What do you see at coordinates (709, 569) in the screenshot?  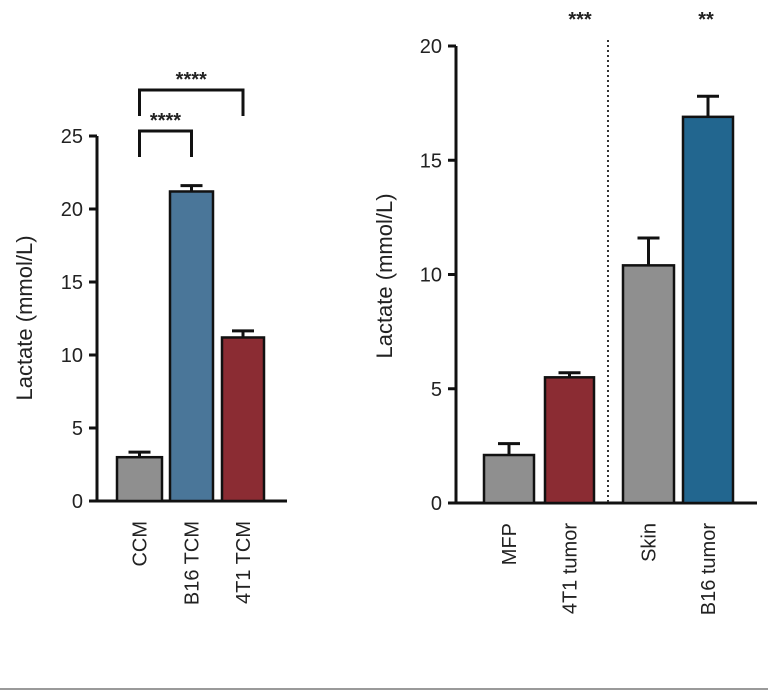 I see `x-category-label: B16 tumor` at bounding box center [709, 569].